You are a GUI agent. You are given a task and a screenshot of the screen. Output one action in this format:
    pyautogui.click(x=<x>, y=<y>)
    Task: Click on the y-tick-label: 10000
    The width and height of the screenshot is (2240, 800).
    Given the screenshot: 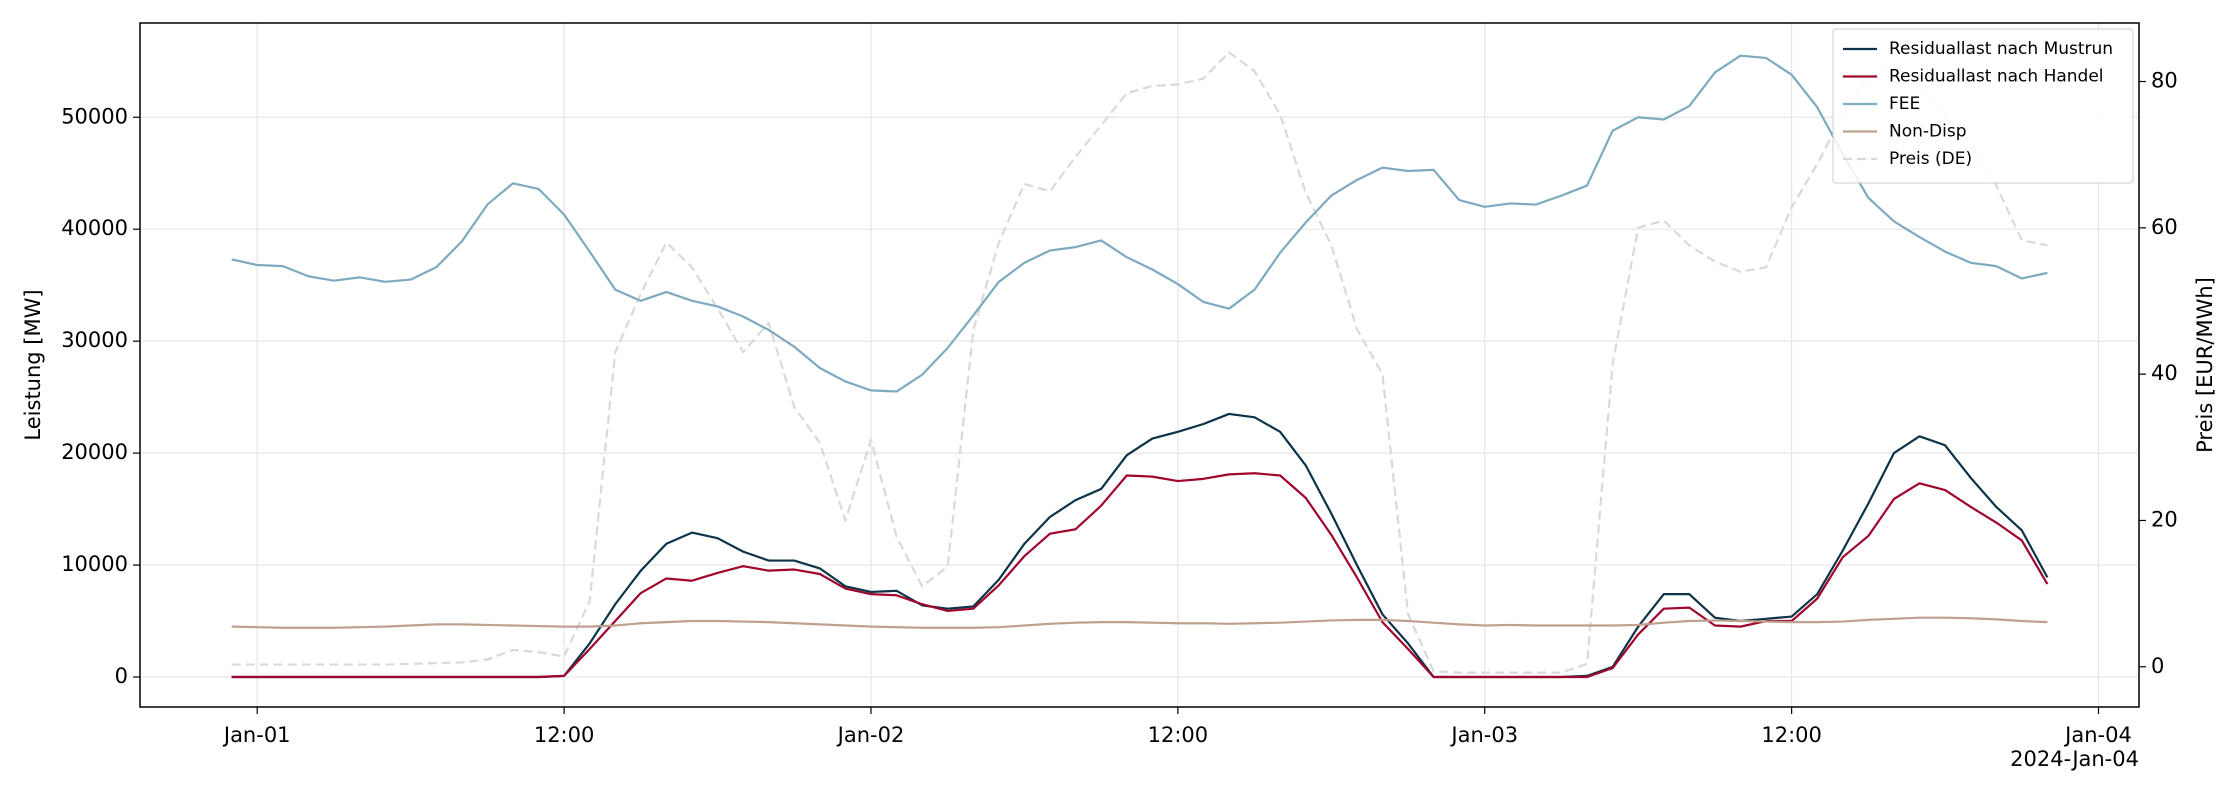 What is the action you would take?
    pyautogui.click(x=94, y=564)
    